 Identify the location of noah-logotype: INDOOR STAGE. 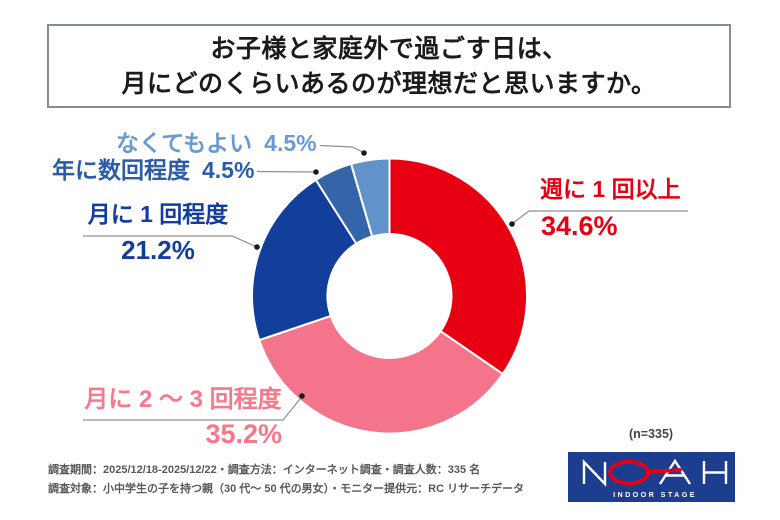
(655, 478).